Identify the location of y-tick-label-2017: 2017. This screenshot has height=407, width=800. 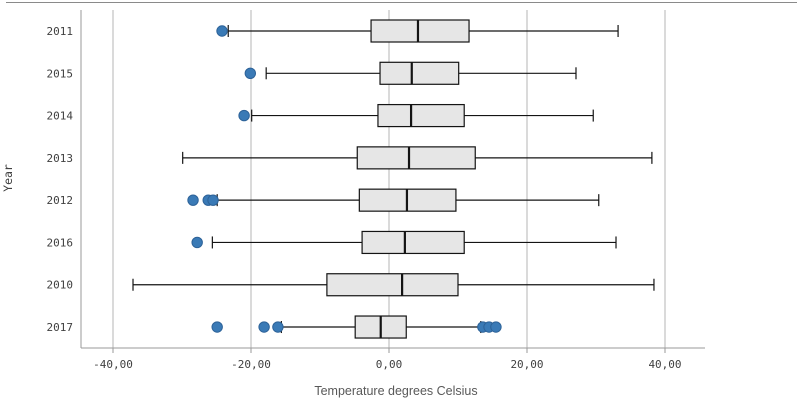
(60, 327).